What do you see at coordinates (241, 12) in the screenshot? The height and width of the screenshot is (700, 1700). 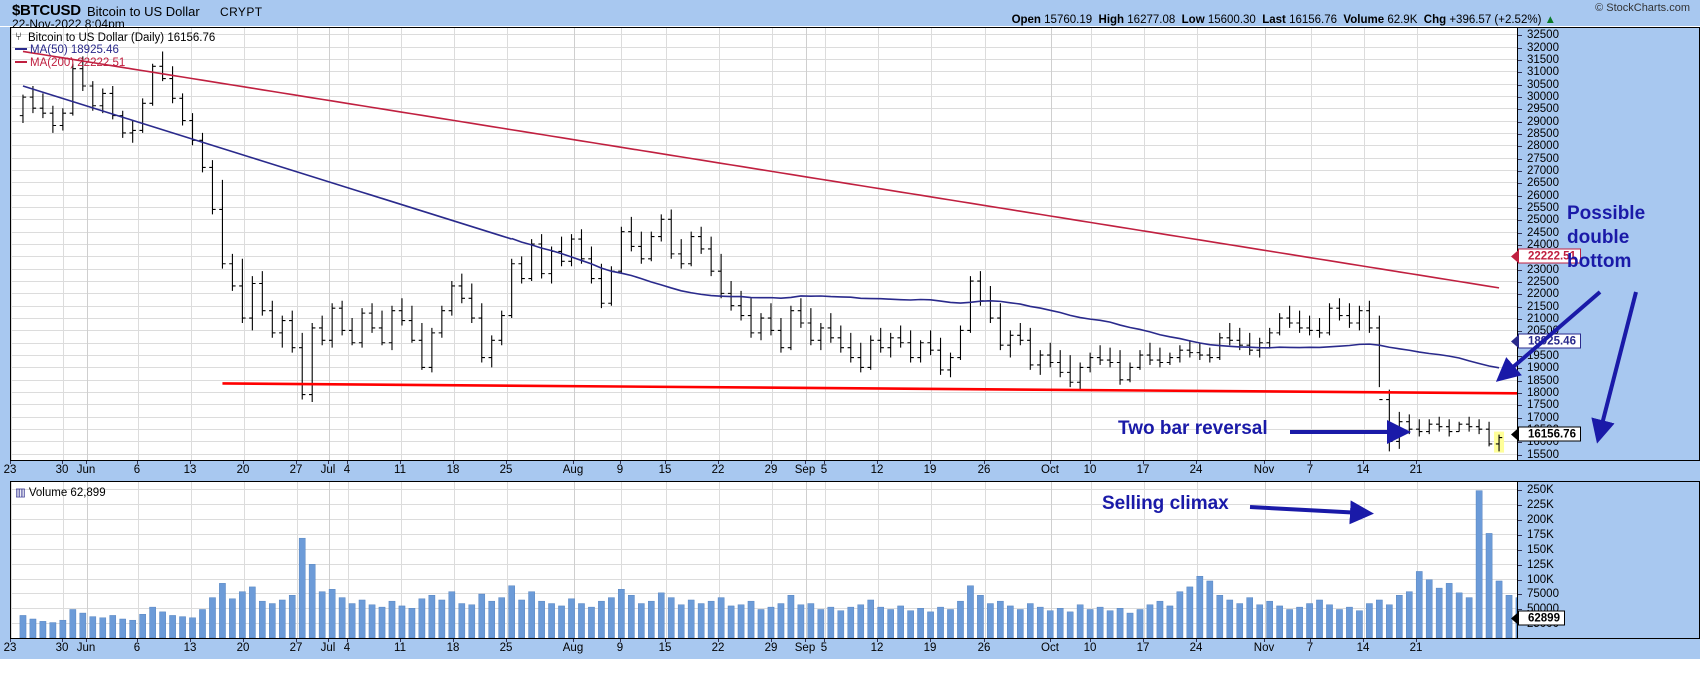 I see `exchange-label: CRYPT` at bounding box center [241, 12].